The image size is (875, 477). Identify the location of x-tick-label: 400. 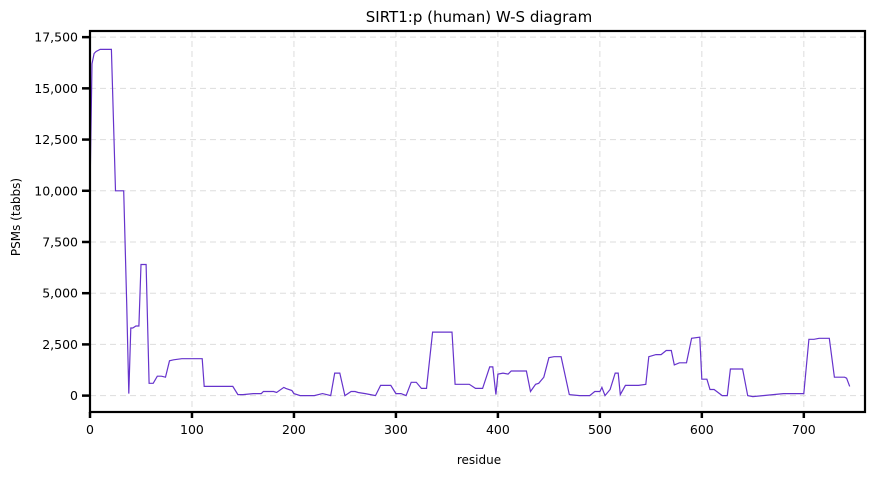
(498, 429).